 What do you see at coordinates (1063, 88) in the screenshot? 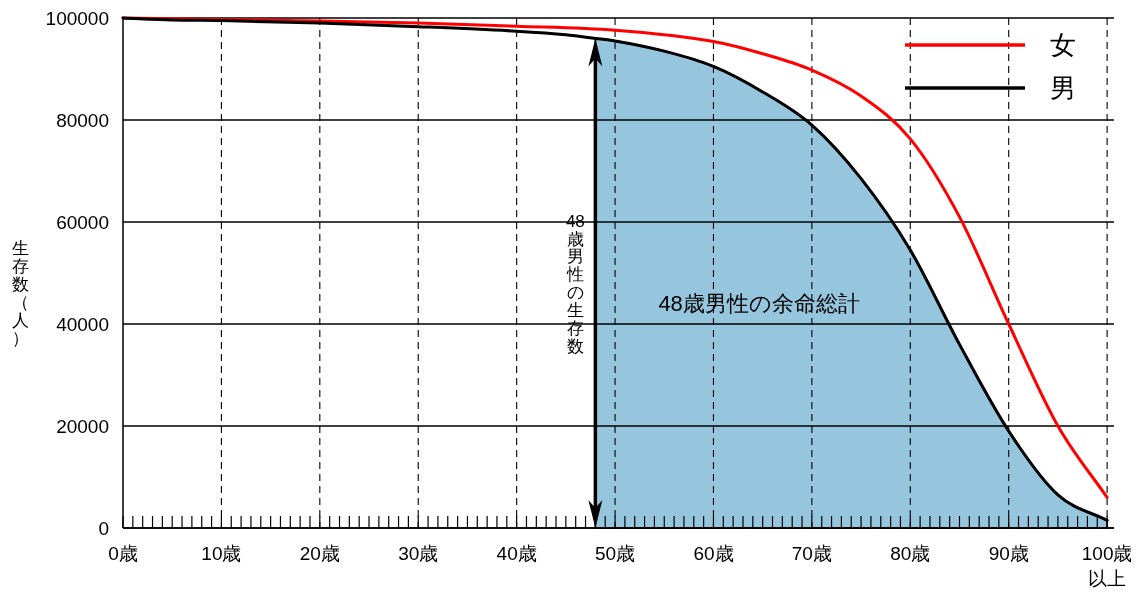
I see `legend-label: 男` at bounding box center [1063, 88].